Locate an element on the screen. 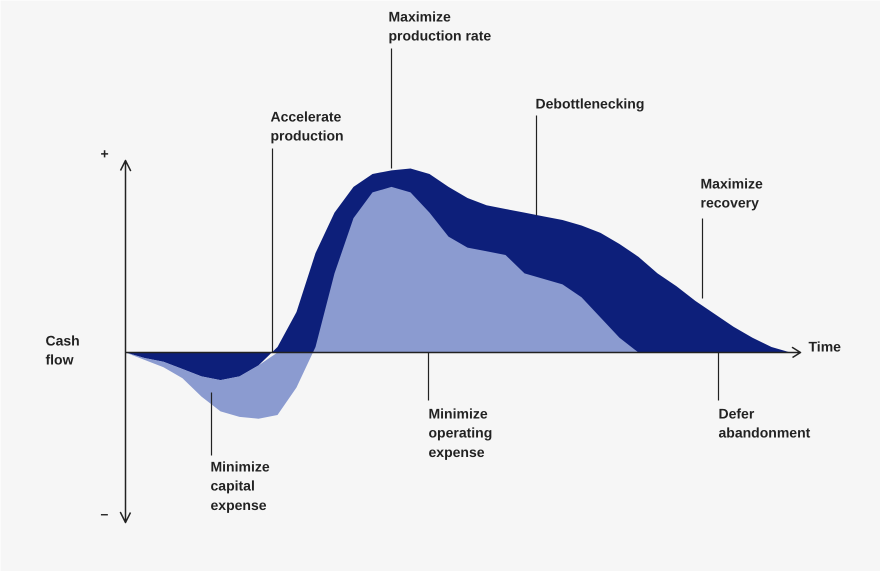 This screenshot has height=571, width=880. text: Debottlenecking is located at coordinates (590, 104).